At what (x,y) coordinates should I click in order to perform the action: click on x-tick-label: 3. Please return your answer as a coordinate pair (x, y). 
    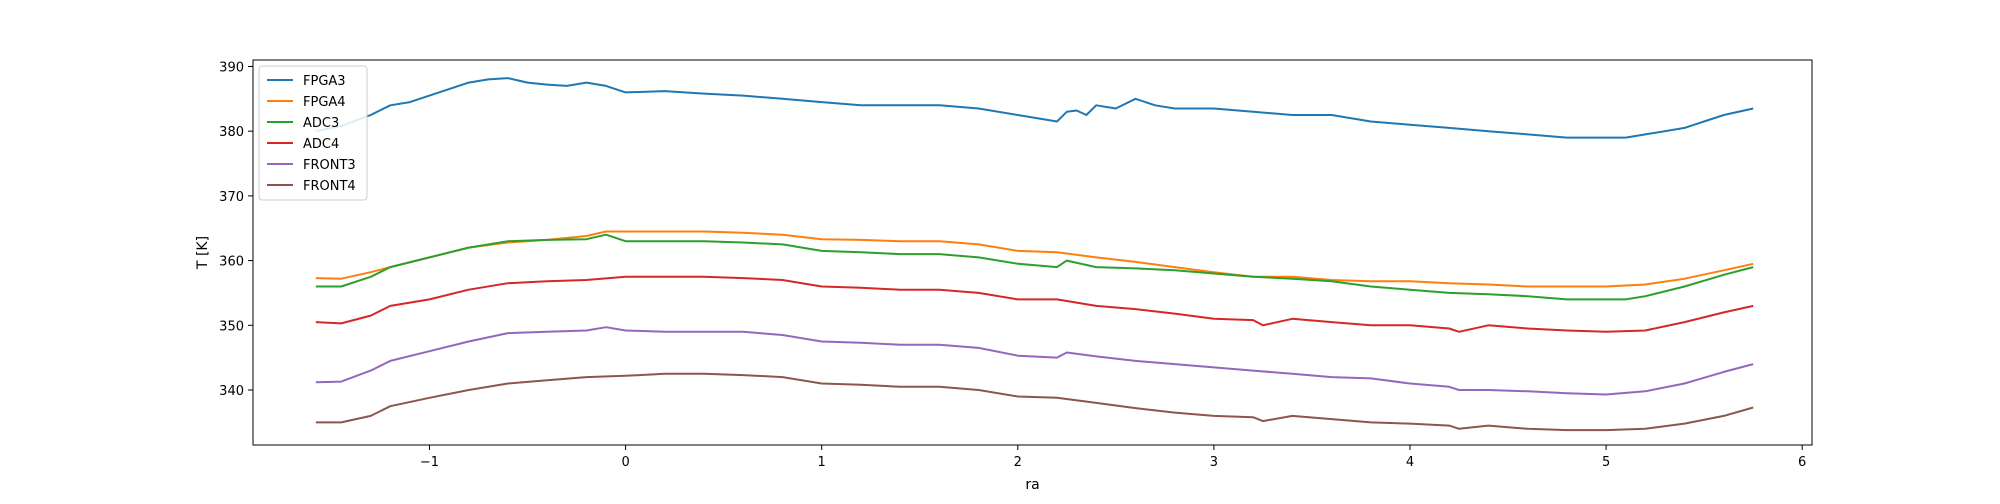
    Looking at the image, I should click on (1214, 462).